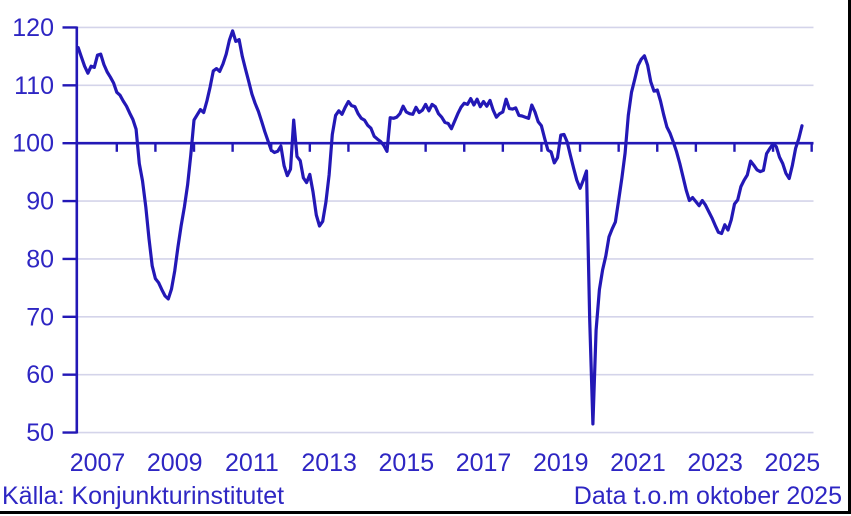 The width and height of the screenshot is (851, 516). What do you see at coordinates (252, 463) in the screenshot?
I see `x-label-2011: 2011` at bounding box center [252, 463].